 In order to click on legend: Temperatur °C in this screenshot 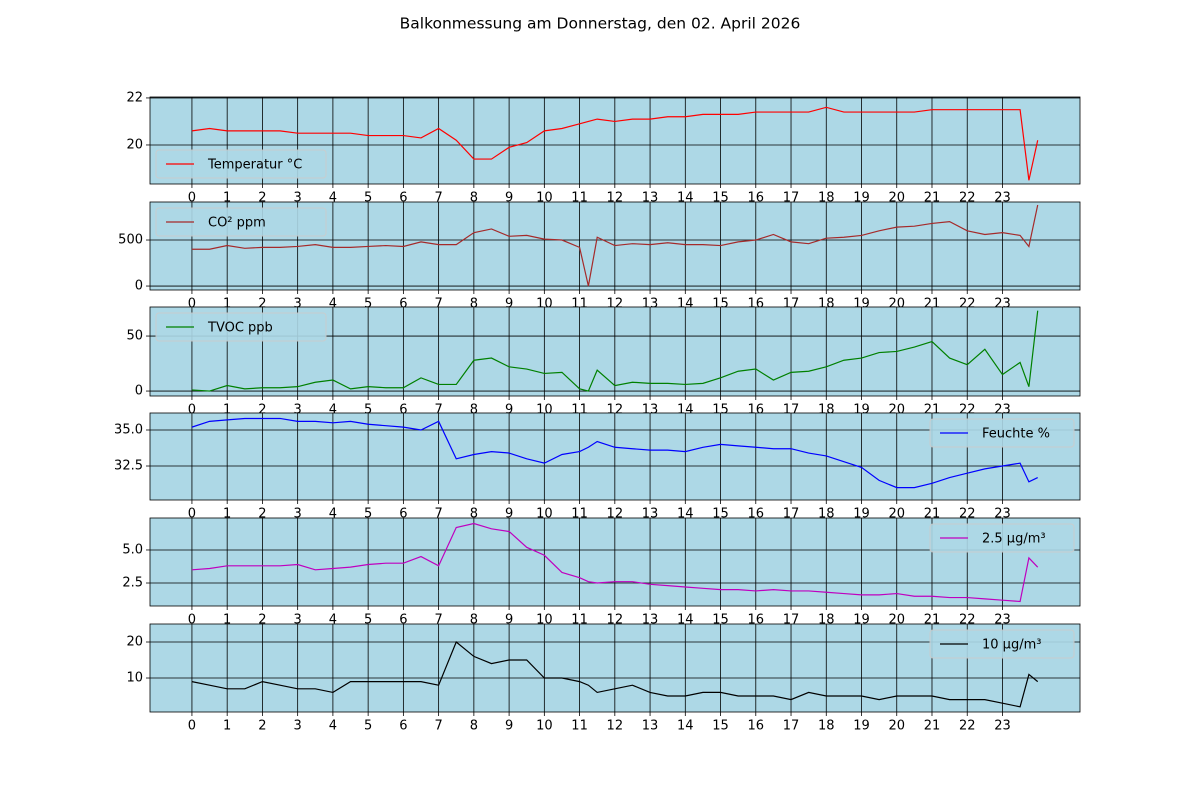, I will do `click(241, 164)`.